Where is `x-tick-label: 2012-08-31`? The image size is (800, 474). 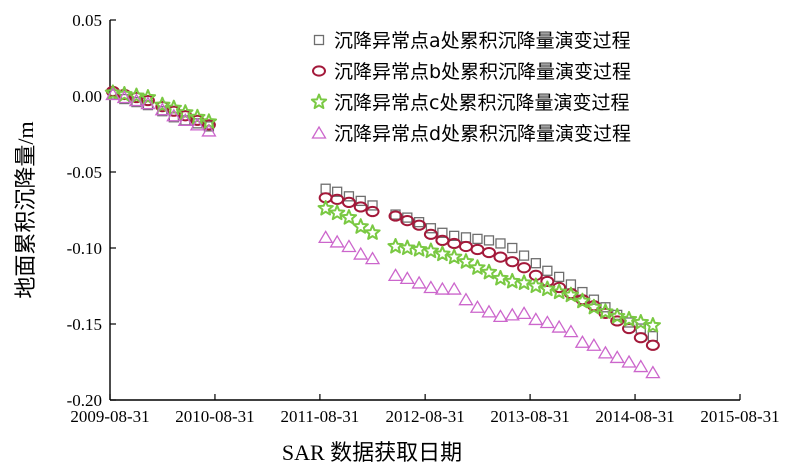 x-tick-label: 2012-08-31 is located at coordinates (424, 416).